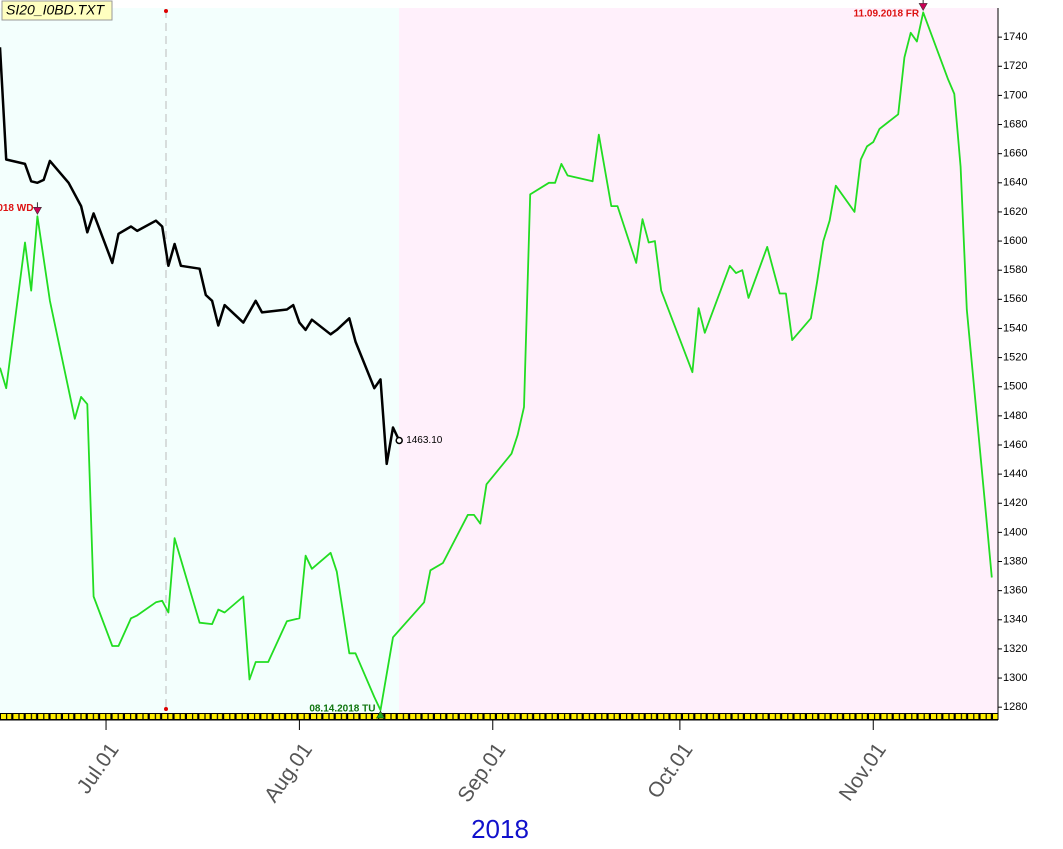 The height and width of the screenshot is (849, 1063). Describe the element at coordinates (1015, 212) in the screenshot. I see `y-tick-label: 1620` at that location.